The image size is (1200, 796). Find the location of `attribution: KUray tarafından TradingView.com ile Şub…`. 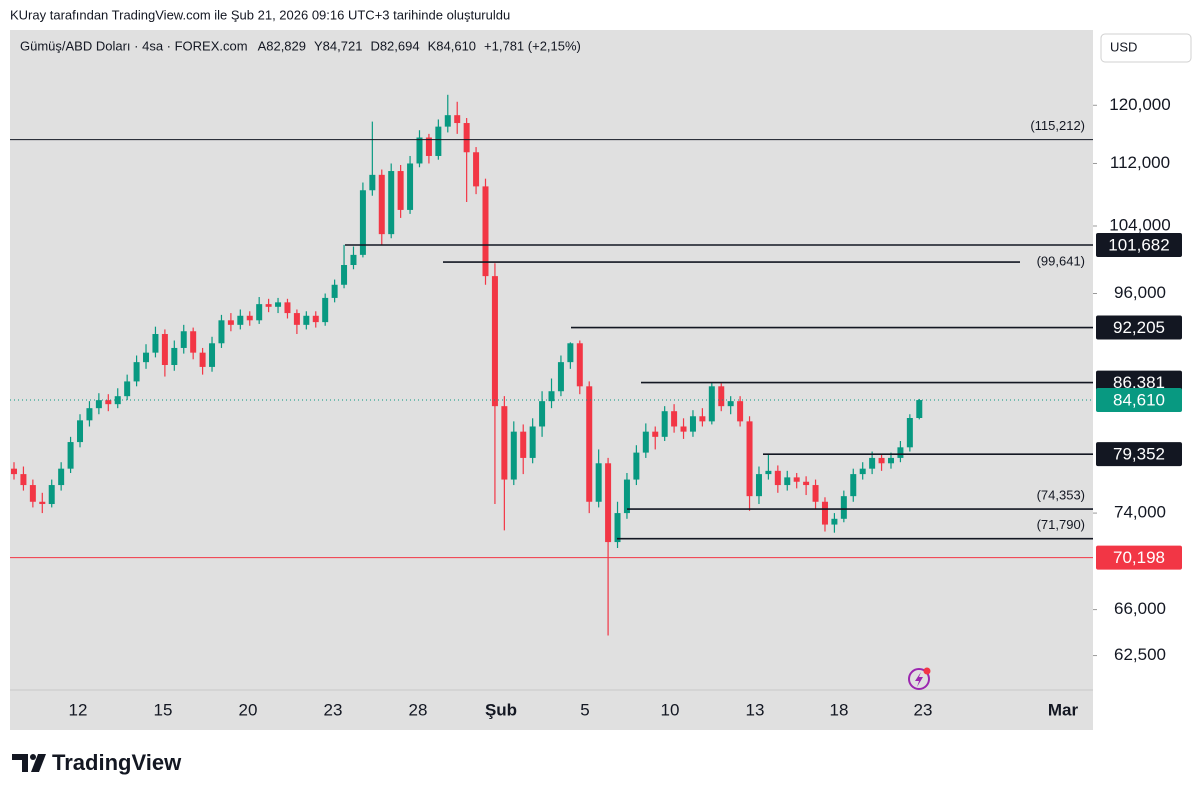

attribution: KUray tarafından TradingView.com ile Şub… is located at coordinates (260, 14).